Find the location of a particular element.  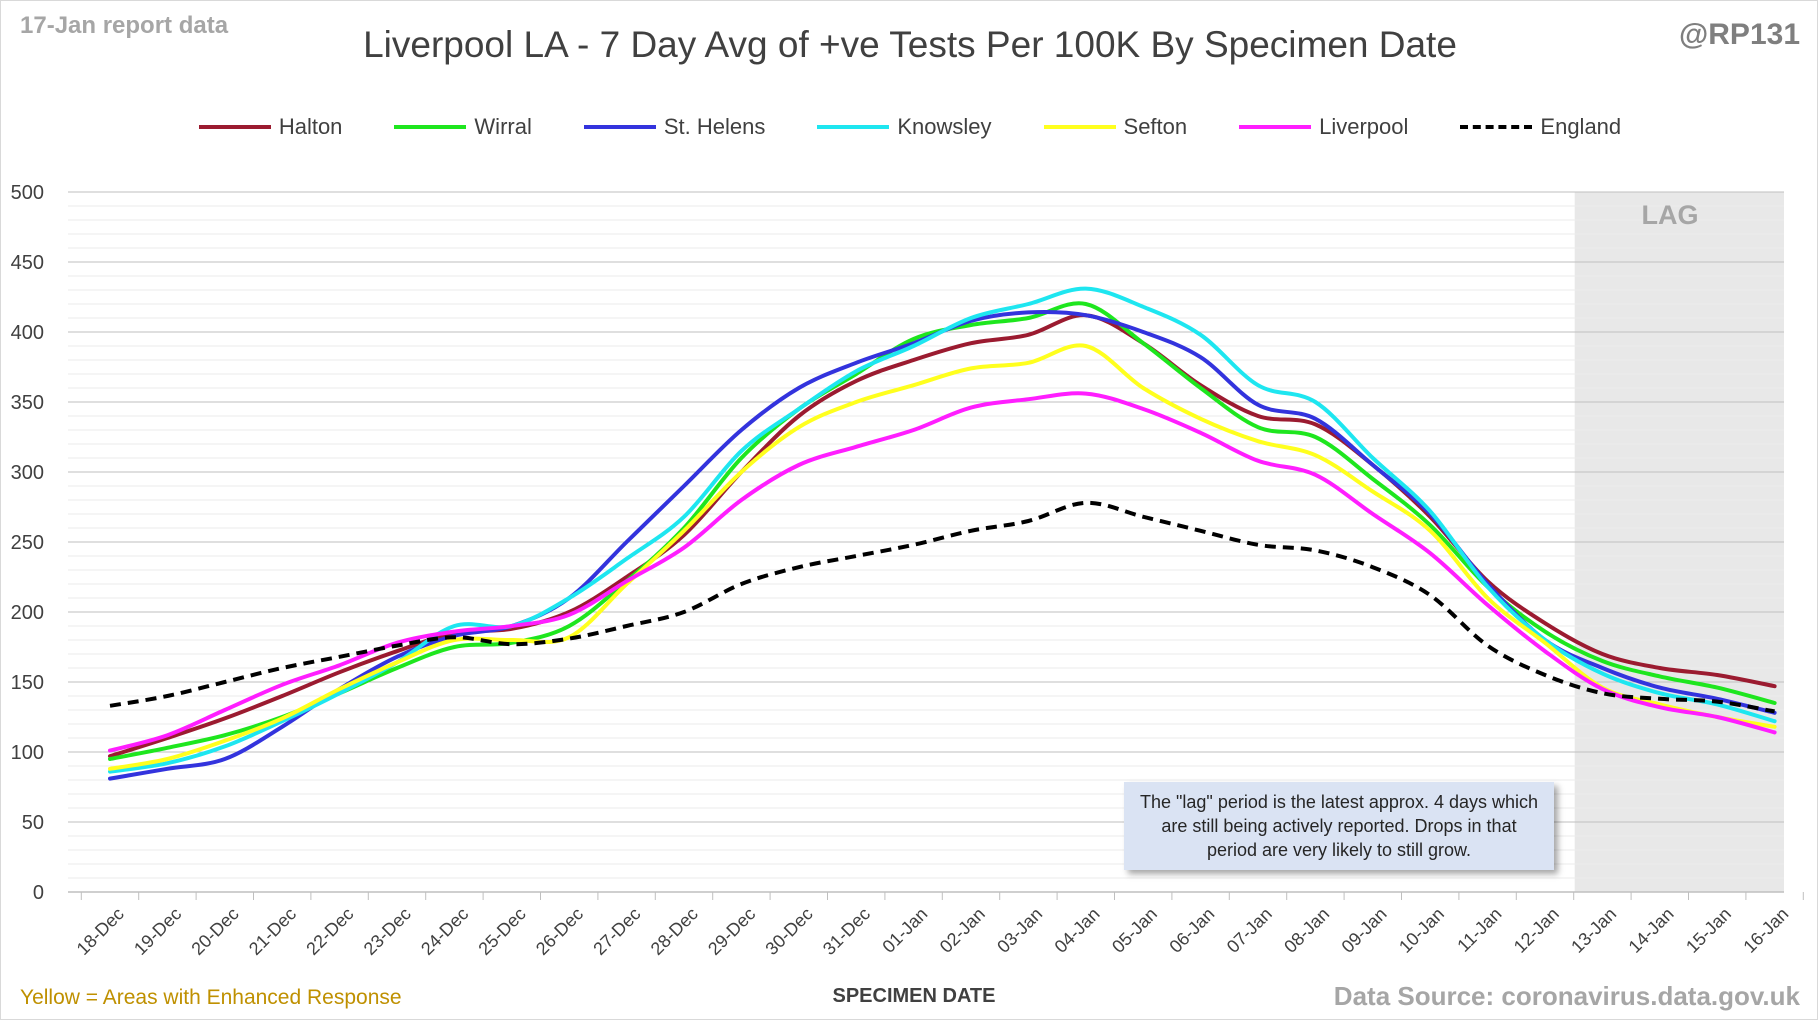

x-tick-label: 22-Dec is located at coordinates (329, 931).